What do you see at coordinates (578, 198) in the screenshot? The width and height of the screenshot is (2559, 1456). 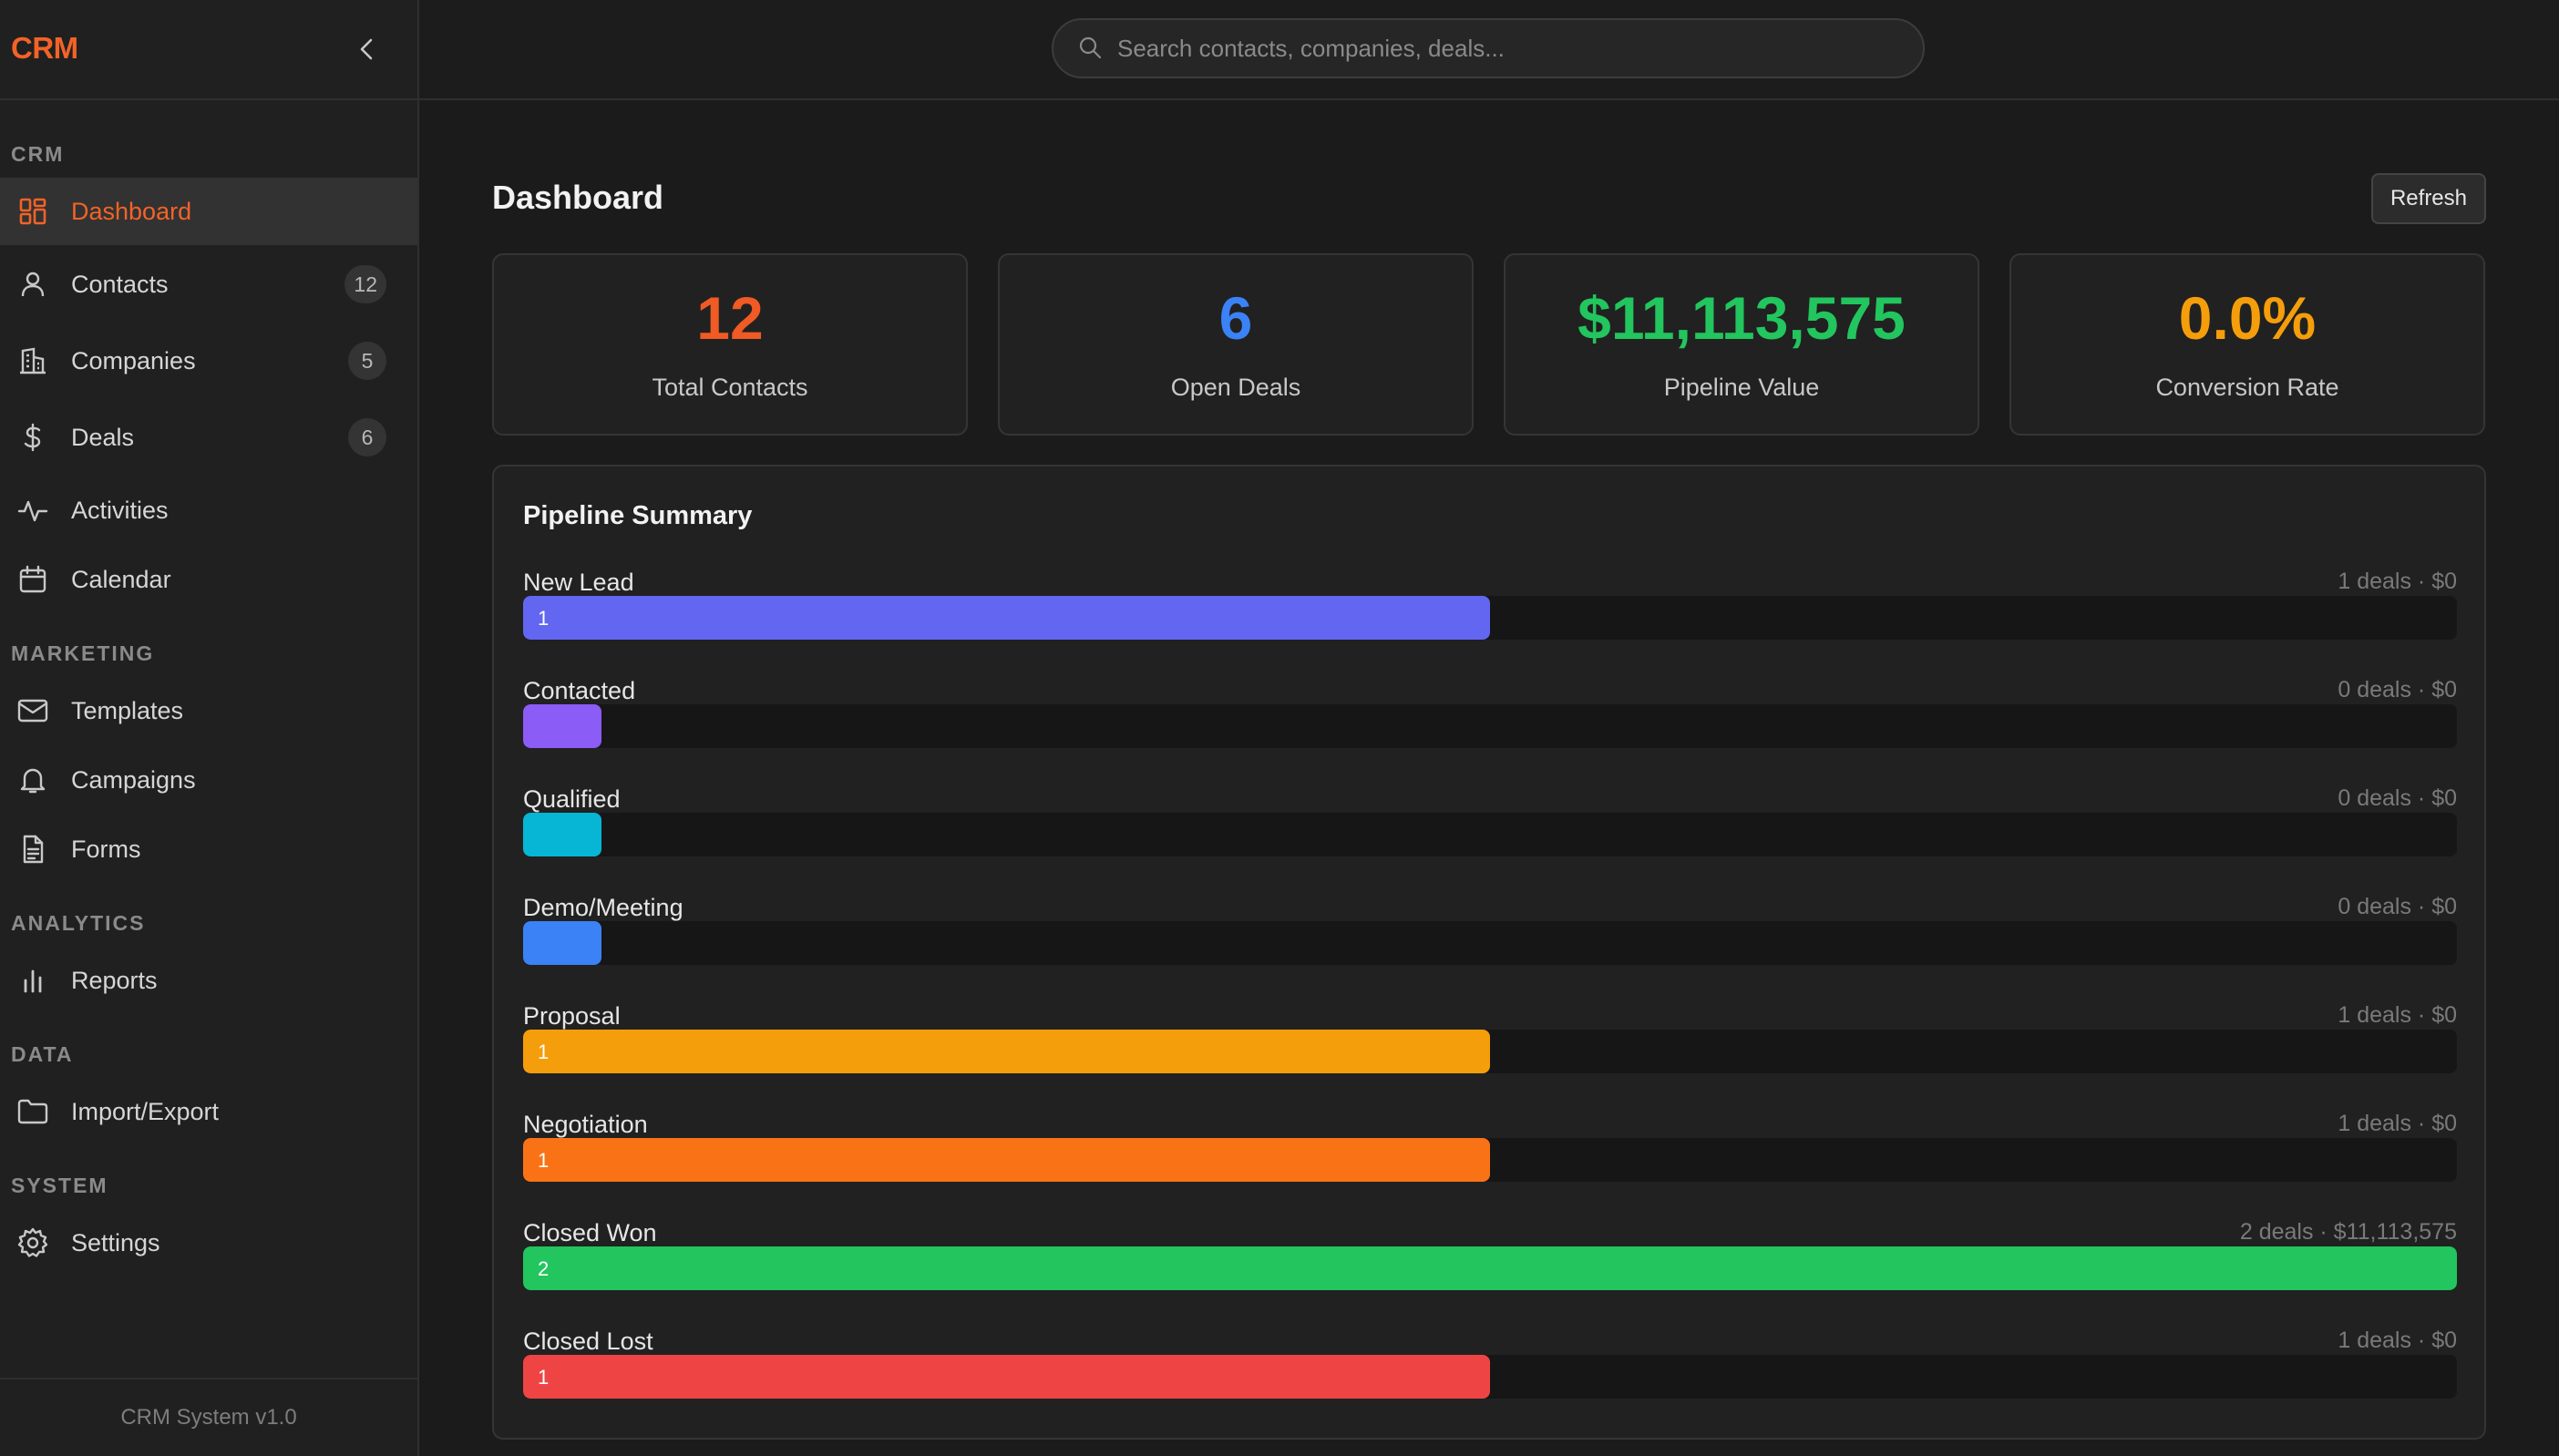 I see `page-title: Dashboard` at bounding box center [578, 198].